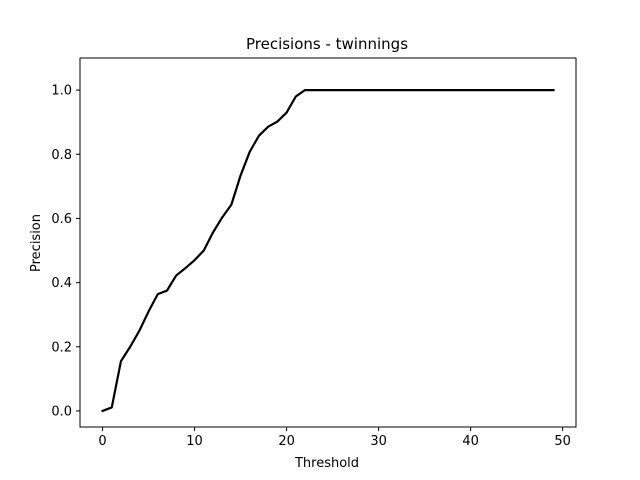 The width and height of the screenshot is (640, 480). What do you see at coordinates (327, 44) in the screenshot?
I see `chart-title: Precisions - twinnings` at bounding box center [327, 44].